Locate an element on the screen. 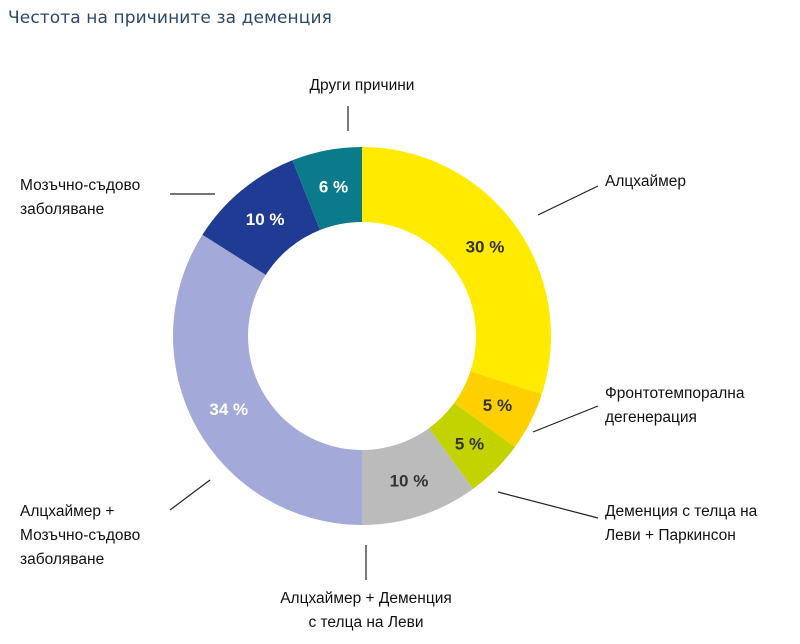 Image resolution: width=800 pixels, height=644 pixels. slice-category-label: дегенерация is located at coordinates (651, 417).